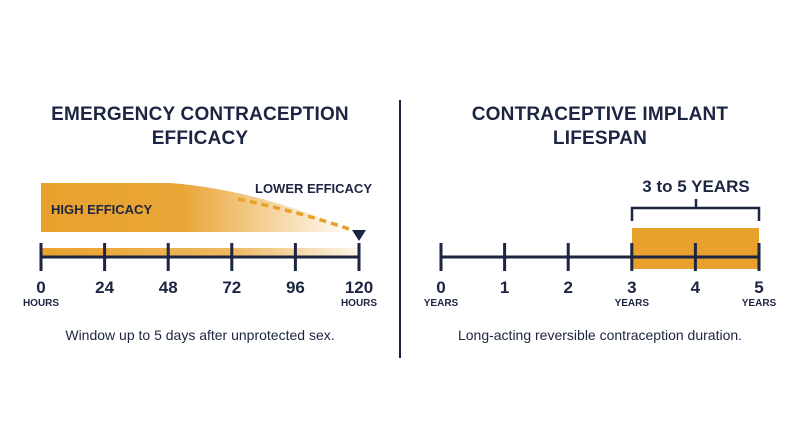  What do you see at coordinates (295, 287) in the screenshot?
I see `tick-label-96: 96` at bounding box center [295, 287].